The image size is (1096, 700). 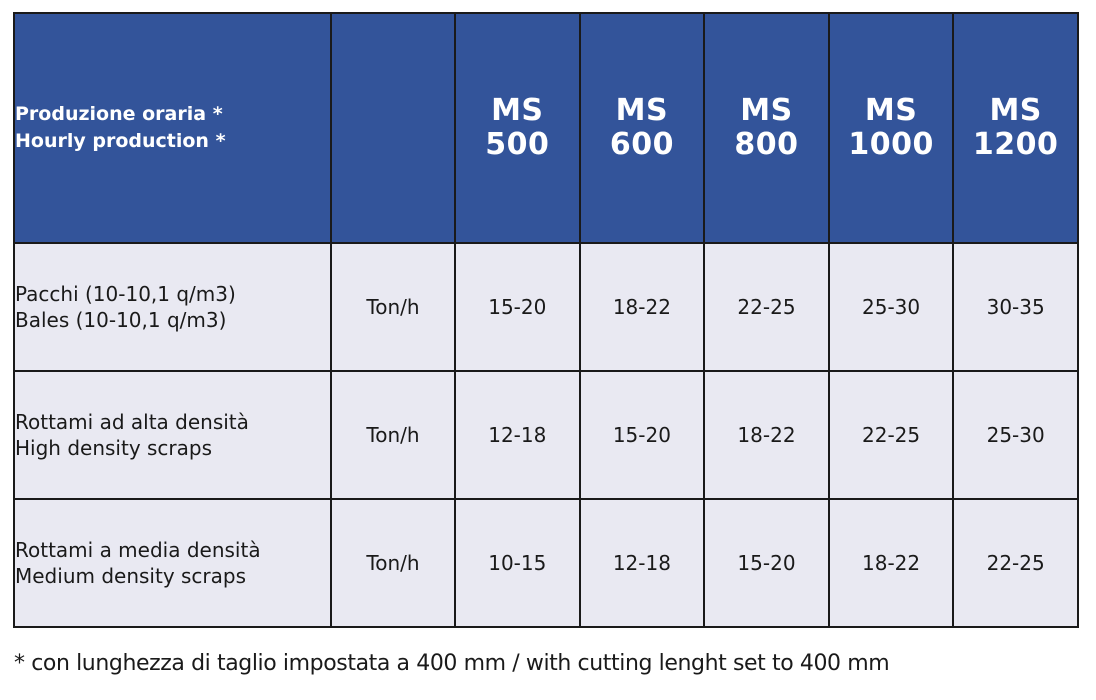 I want to click on header-label-english: Hourly production *, so click(x=120, y=141).